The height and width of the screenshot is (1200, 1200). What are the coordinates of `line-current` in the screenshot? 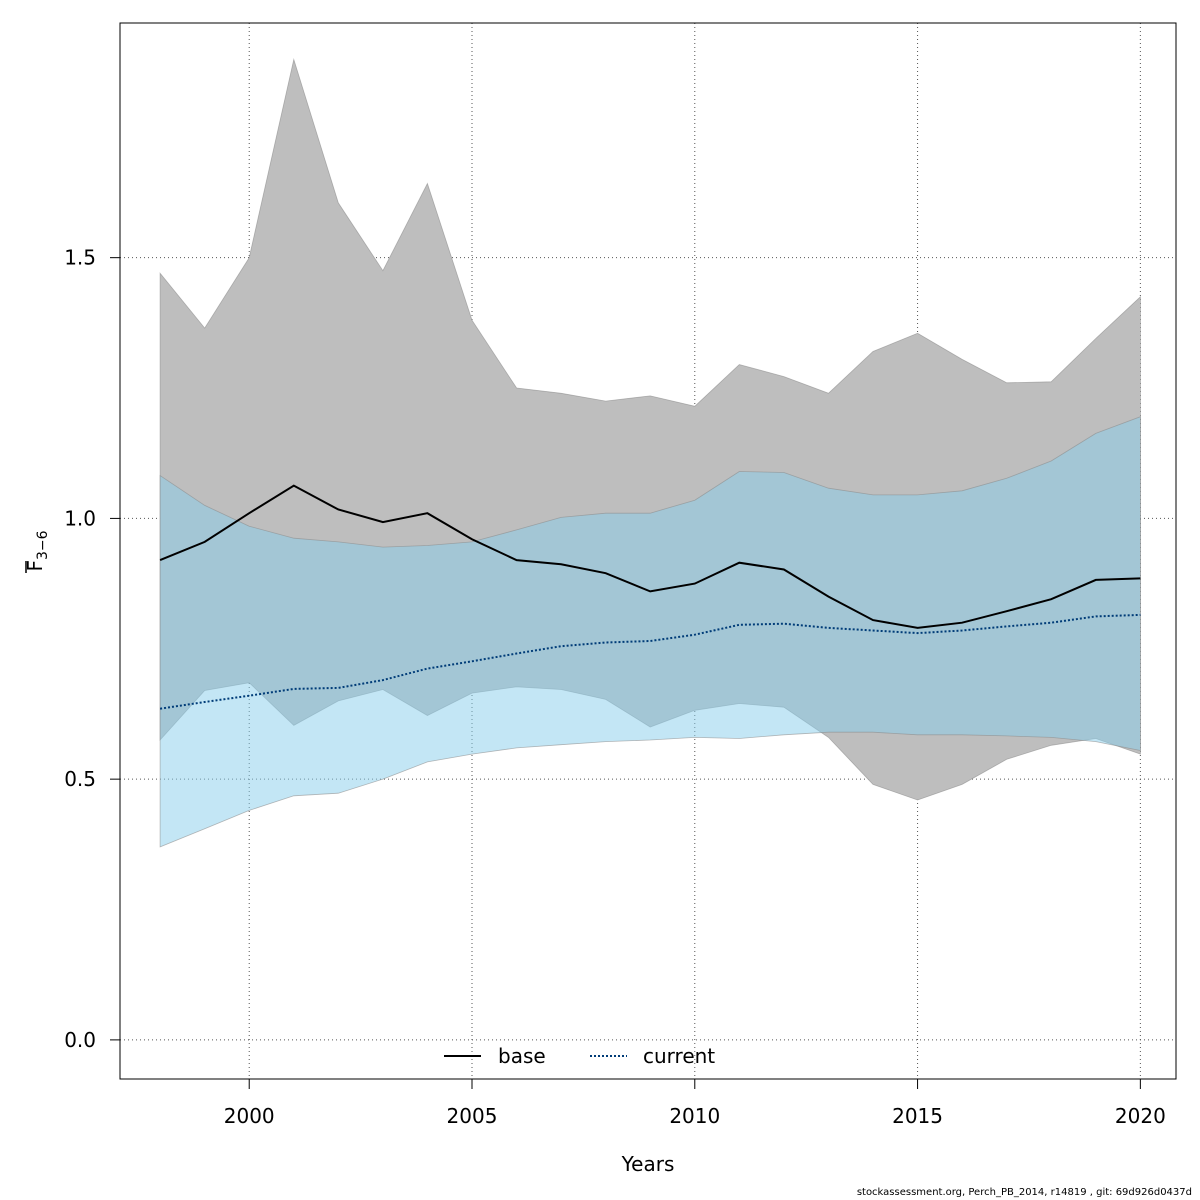 It's located at (650, 661).